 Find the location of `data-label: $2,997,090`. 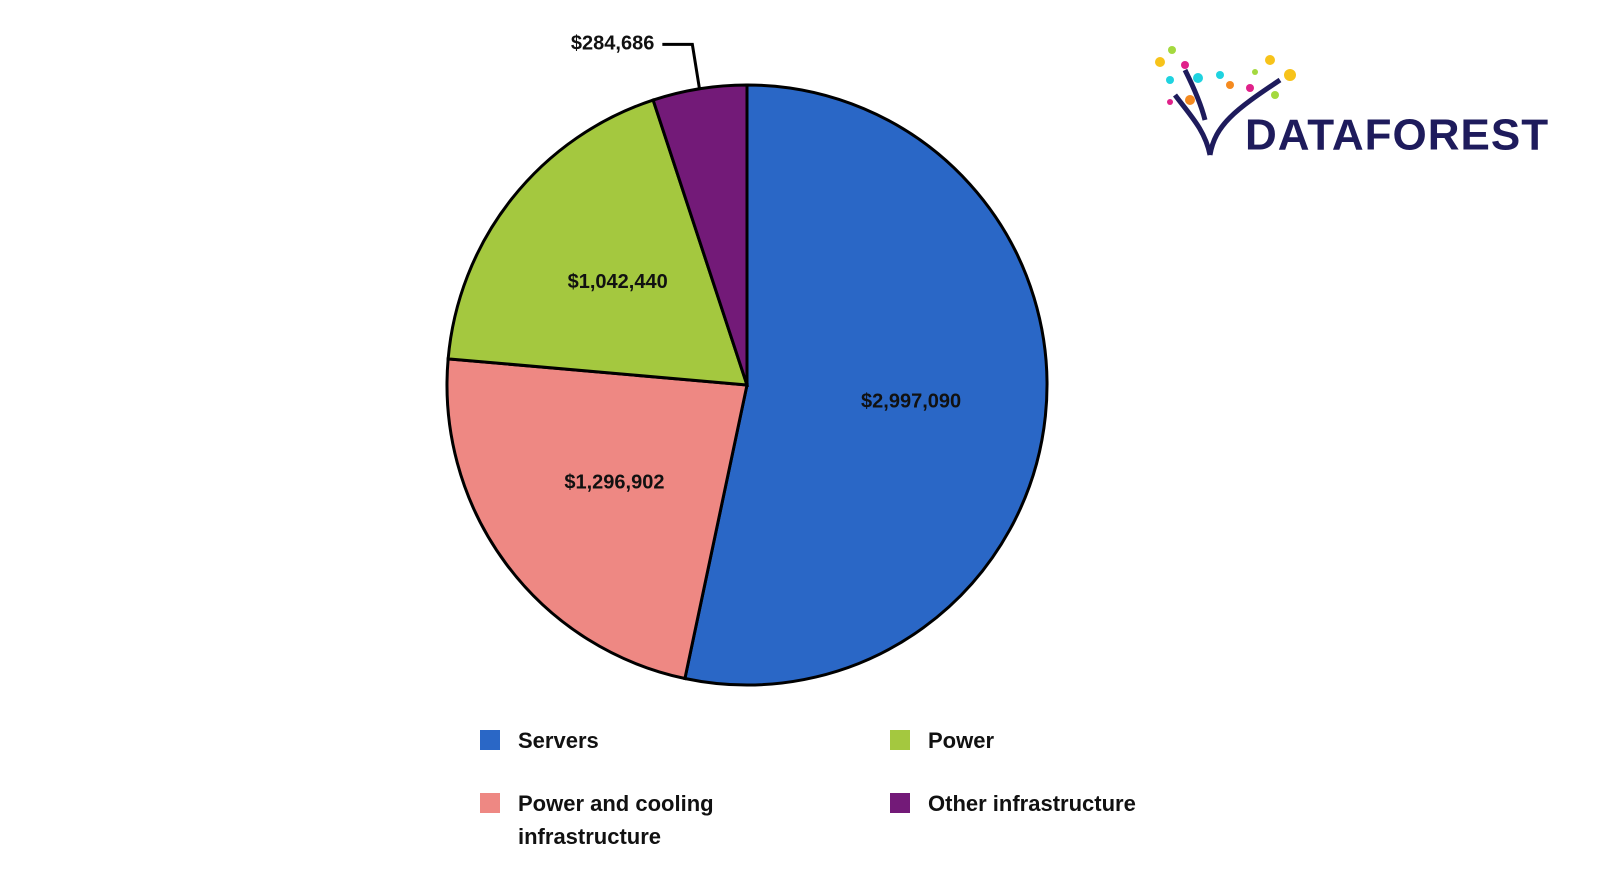

data-label: $2,997,090 is located at coordinates (911, 401).